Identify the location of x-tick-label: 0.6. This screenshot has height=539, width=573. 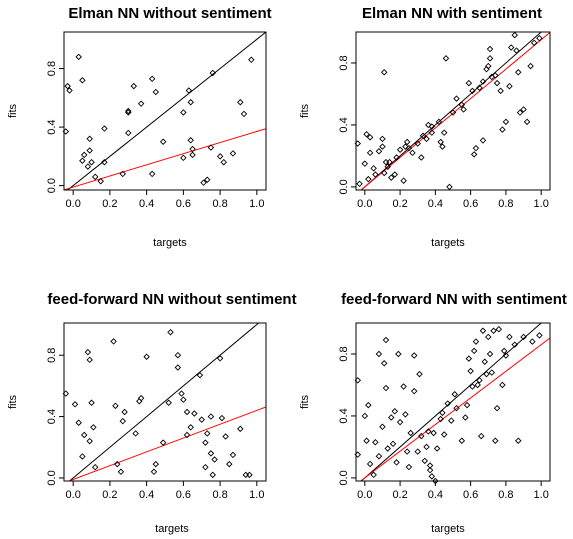
(183, 495).